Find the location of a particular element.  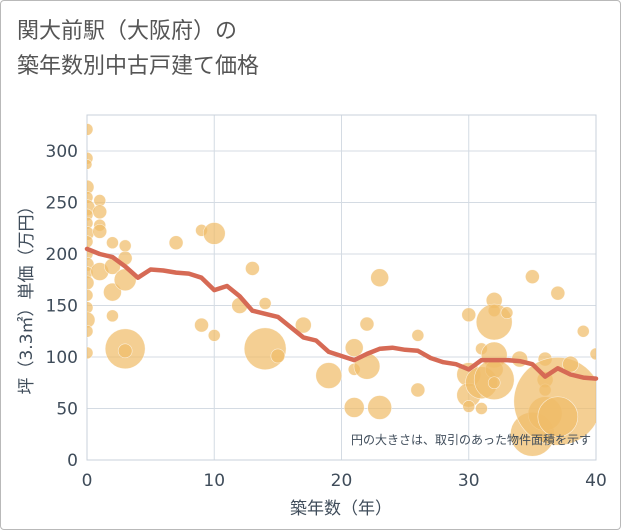

y-tick-label: 0 is located at coordinates (72, 461).